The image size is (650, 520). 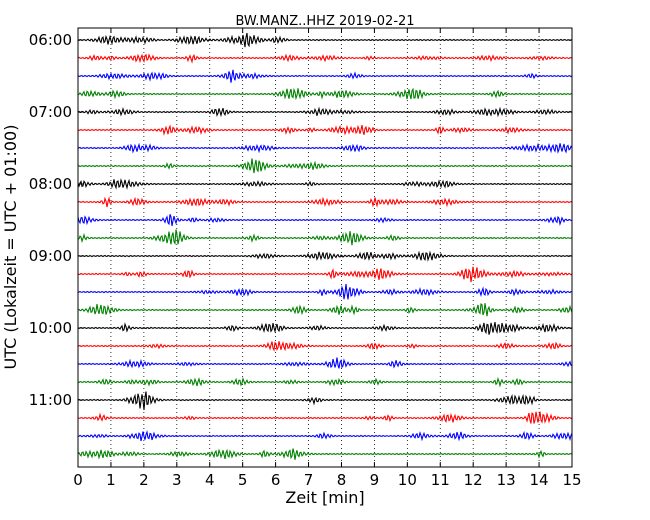 I want to click on x-tick-label: 13, so click(x=506, y=480).